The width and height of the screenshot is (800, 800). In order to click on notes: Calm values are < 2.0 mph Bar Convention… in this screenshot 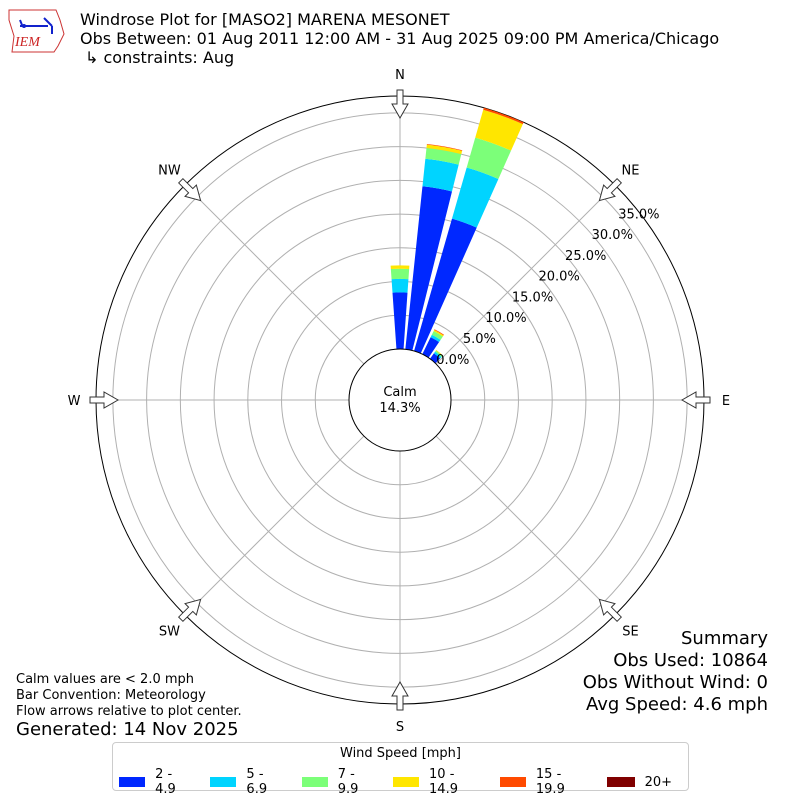, I will do `click(129, 696)`.